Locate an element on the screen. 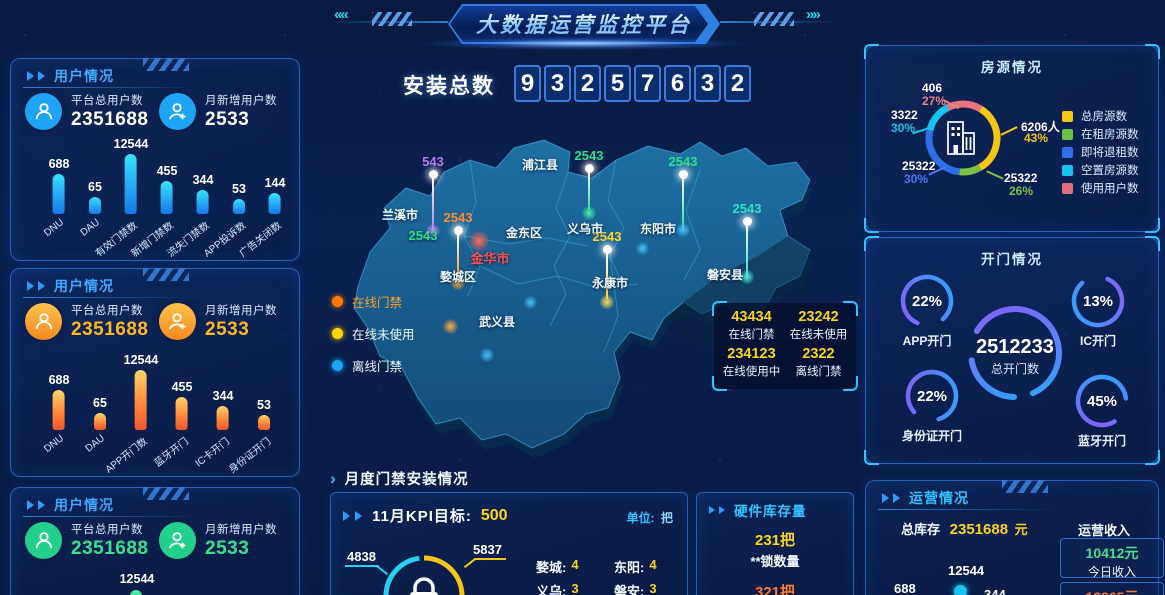  door-stat-label: 离线门禁 is located at coordinates (818, 372).